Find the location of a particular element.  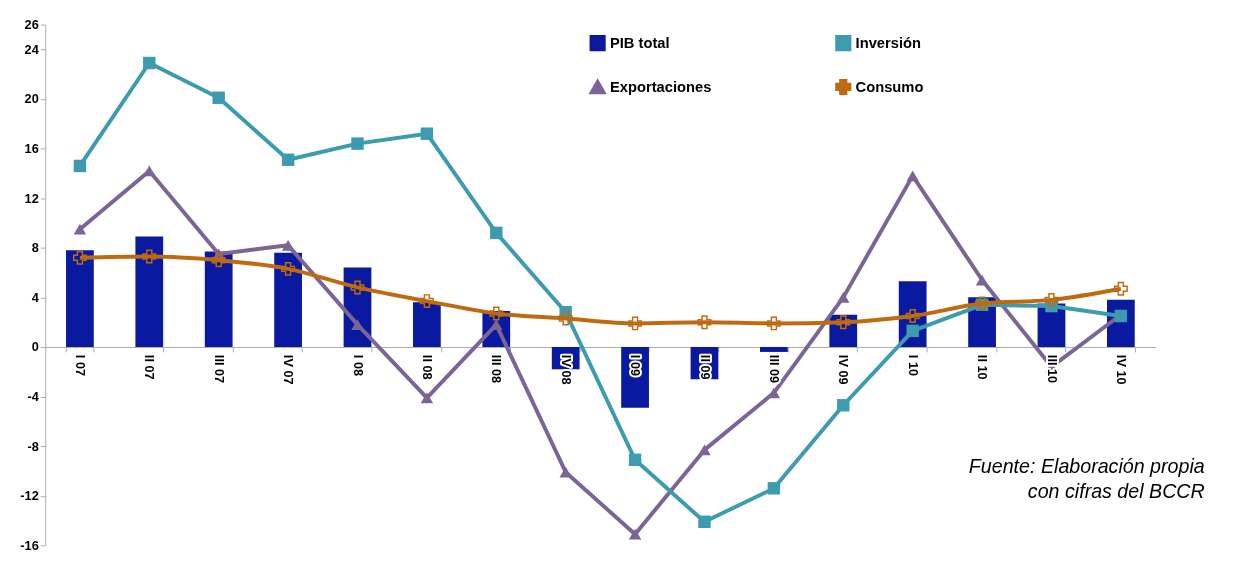

y-tick-label: -12 is located at coordinates (29, 496).